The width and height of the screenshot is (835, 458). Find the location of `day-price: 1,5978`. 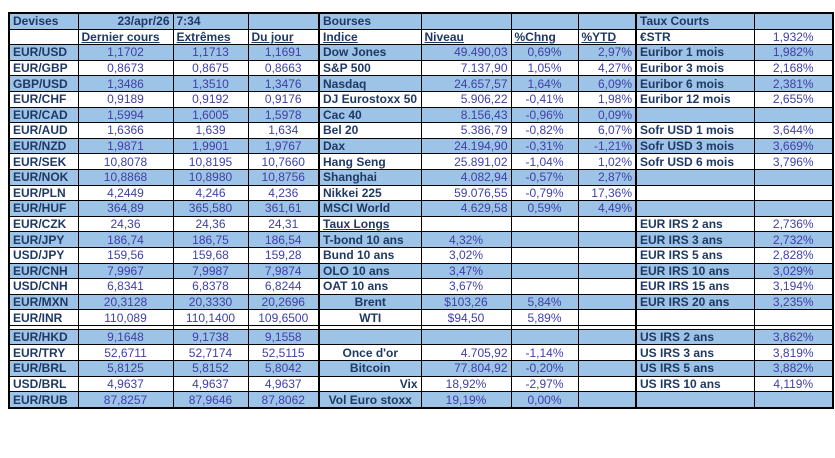

day-price: 1,5978 is located at coordinates (283, 115).